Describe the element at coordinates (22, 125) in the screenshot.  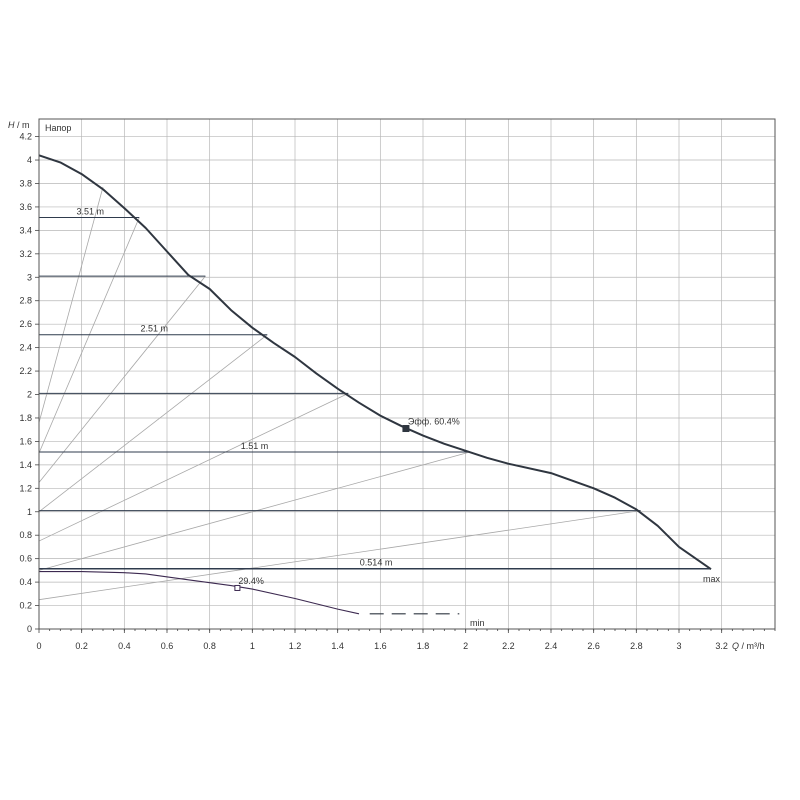
I see `y-axis-unit: / m` at that location.